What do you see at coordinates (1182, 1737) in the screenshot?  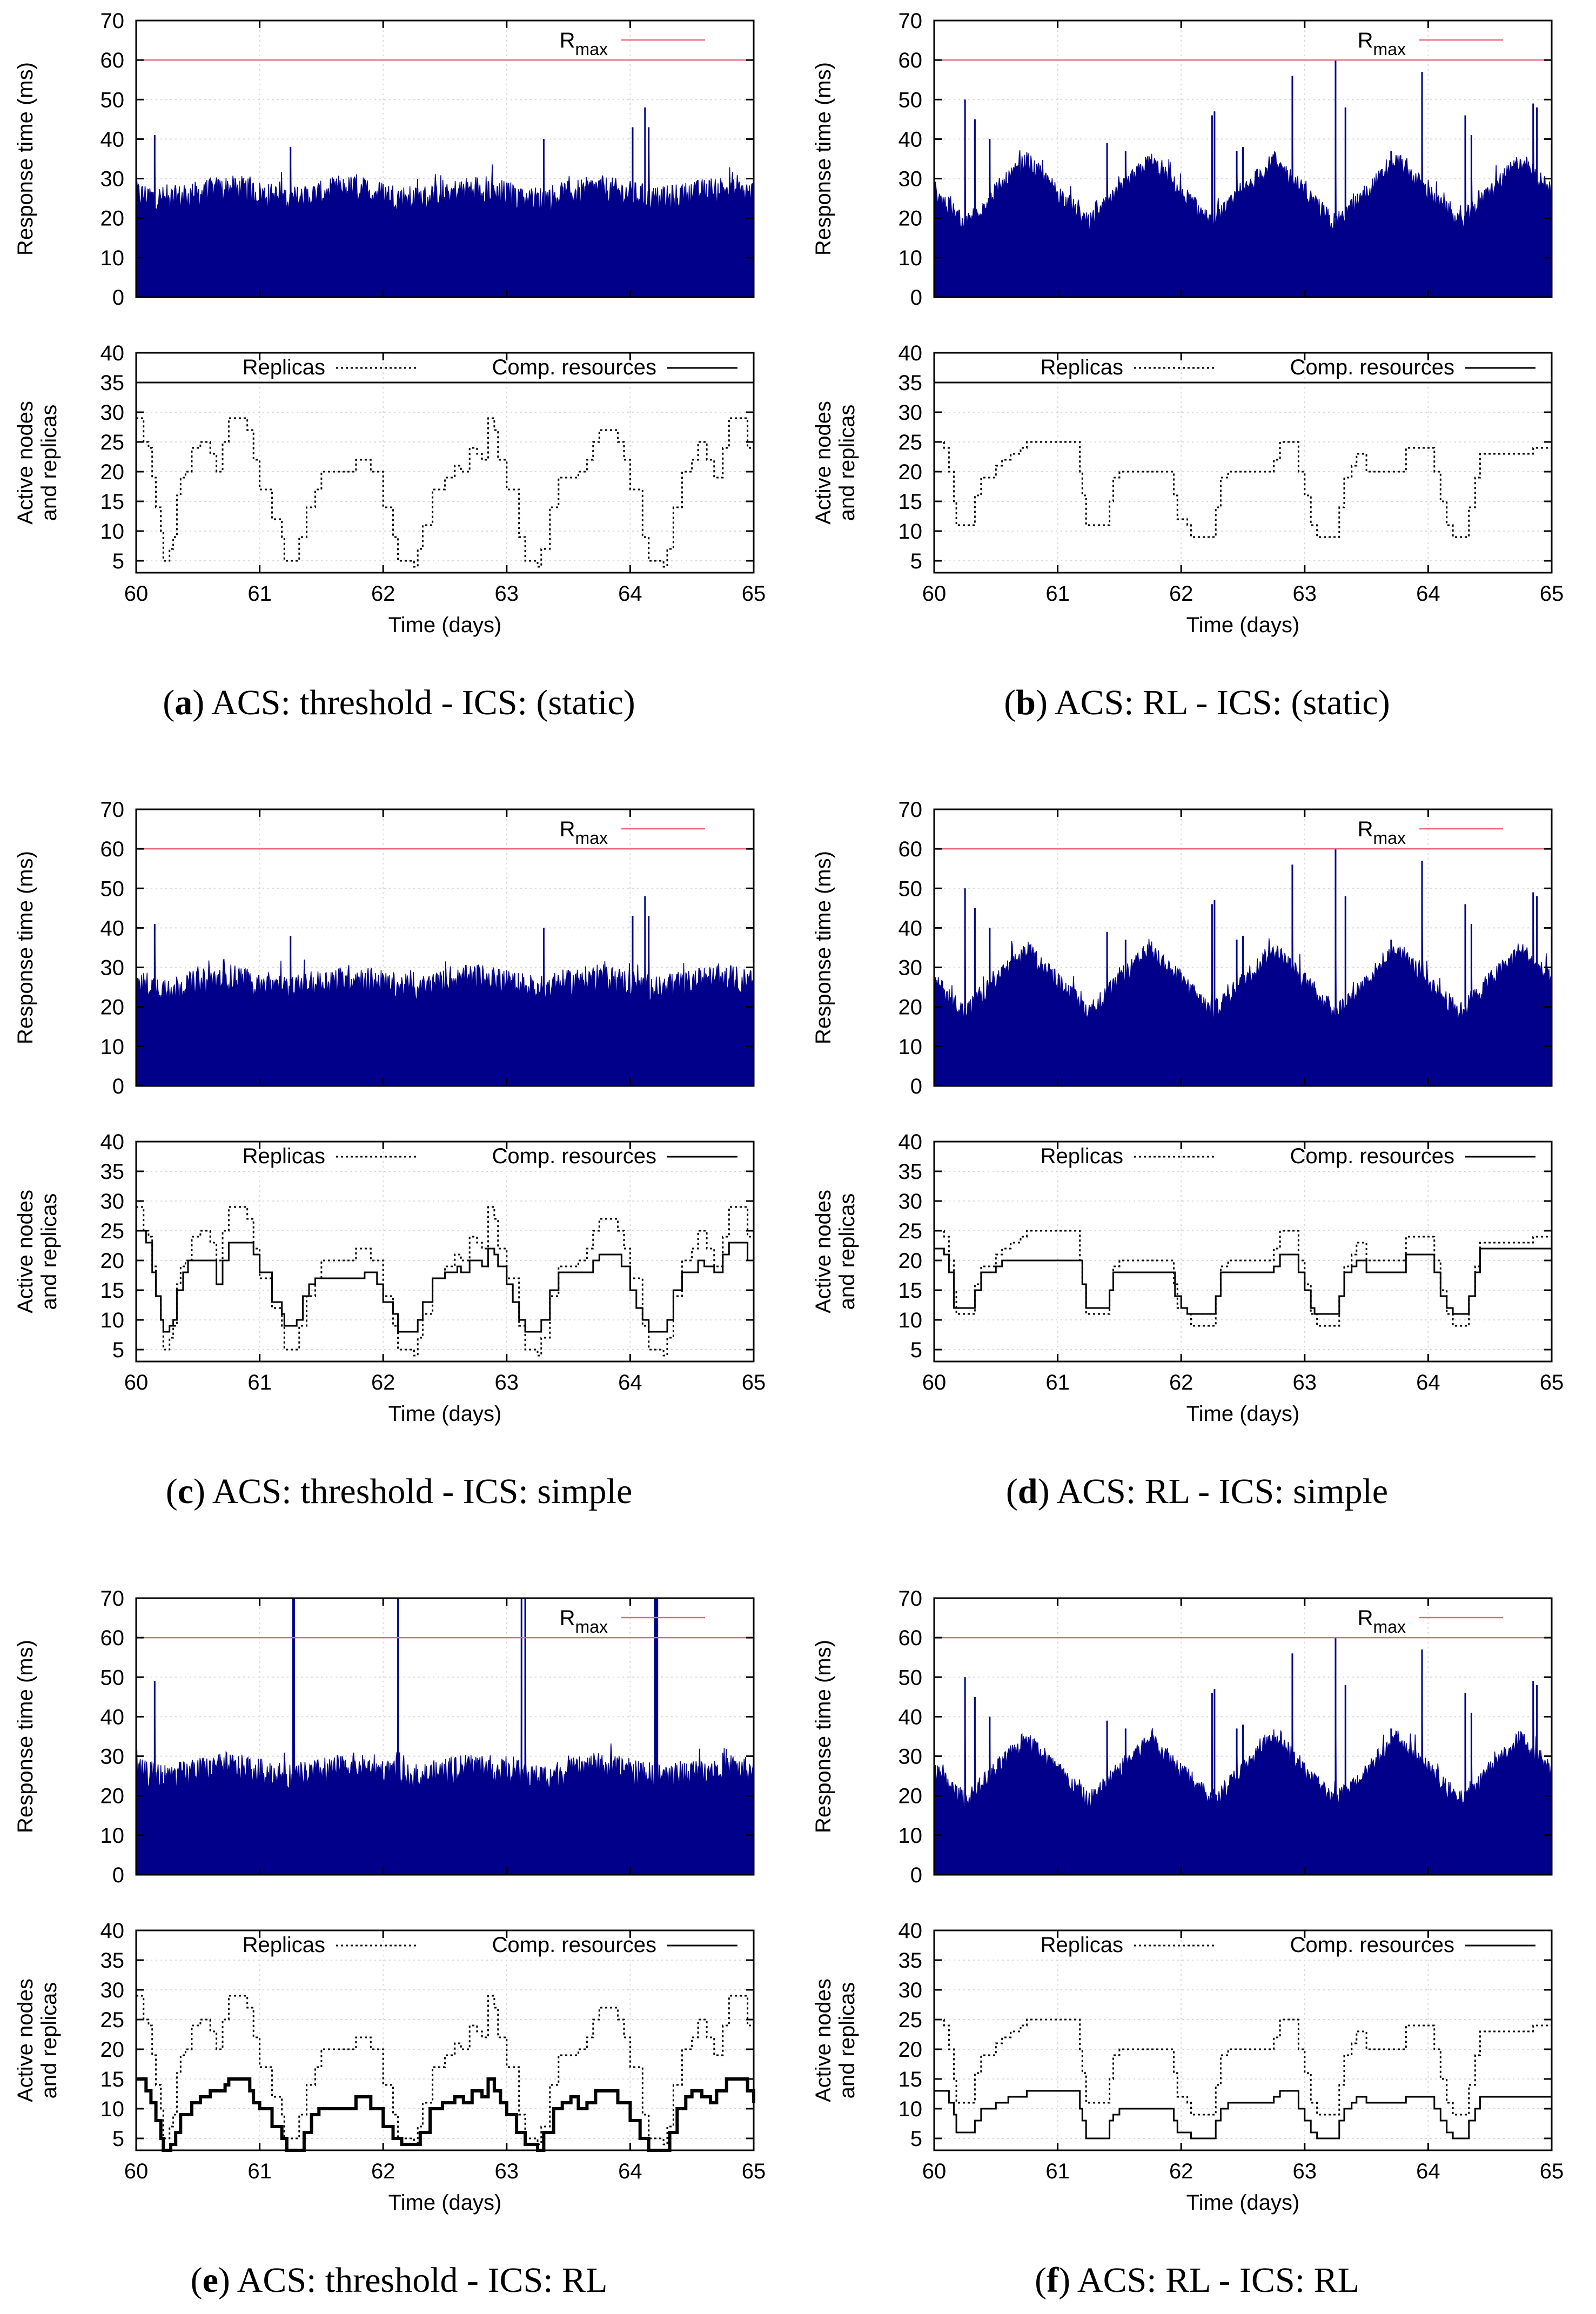 I see `response-time-chart-f: Rmax 0 10 20 30 40 50 60 70 Response time (ms)` at bounding box center [1182, 1737].